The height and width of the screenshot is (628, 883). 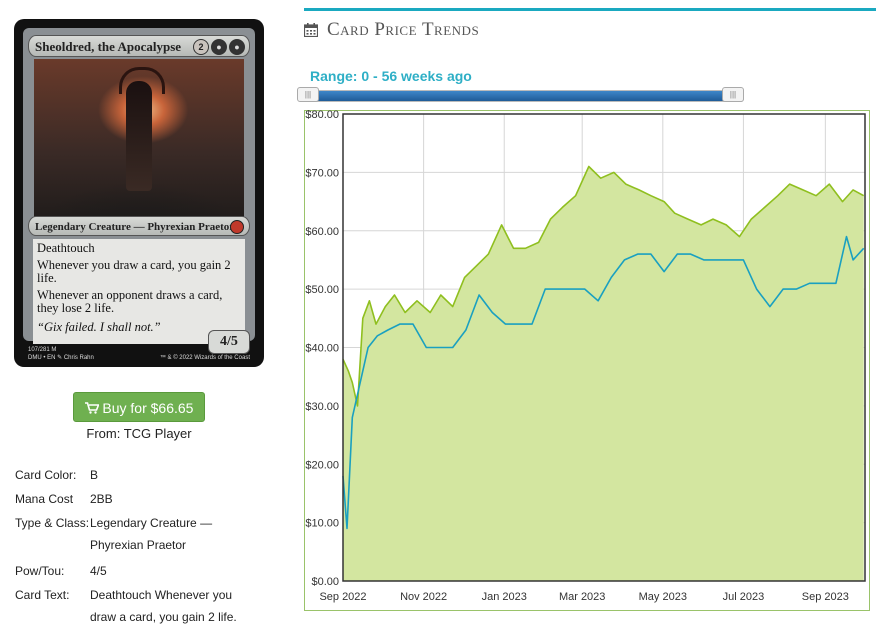 What do you see at coordinates (403, 29) in the screenshot?
I see `section-title-text: Card Price Trends` at bounding box center [403, 29].